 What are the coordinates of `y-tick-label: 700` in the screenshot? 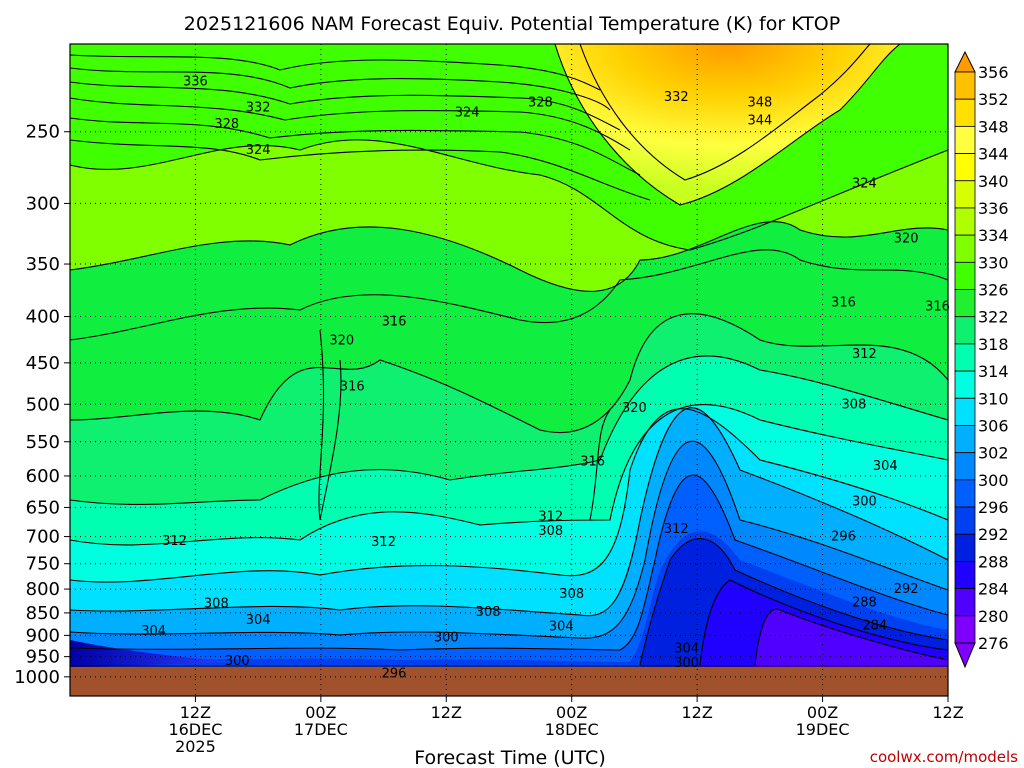 It's located at (43, 537).